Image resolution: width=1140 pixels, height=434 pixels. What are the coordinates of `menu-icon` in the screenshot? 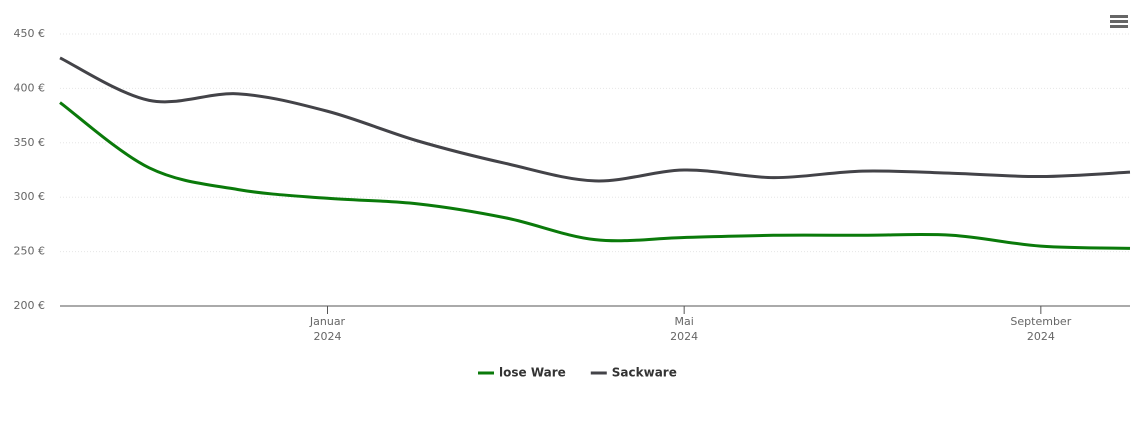 It's located at (1119, 21).